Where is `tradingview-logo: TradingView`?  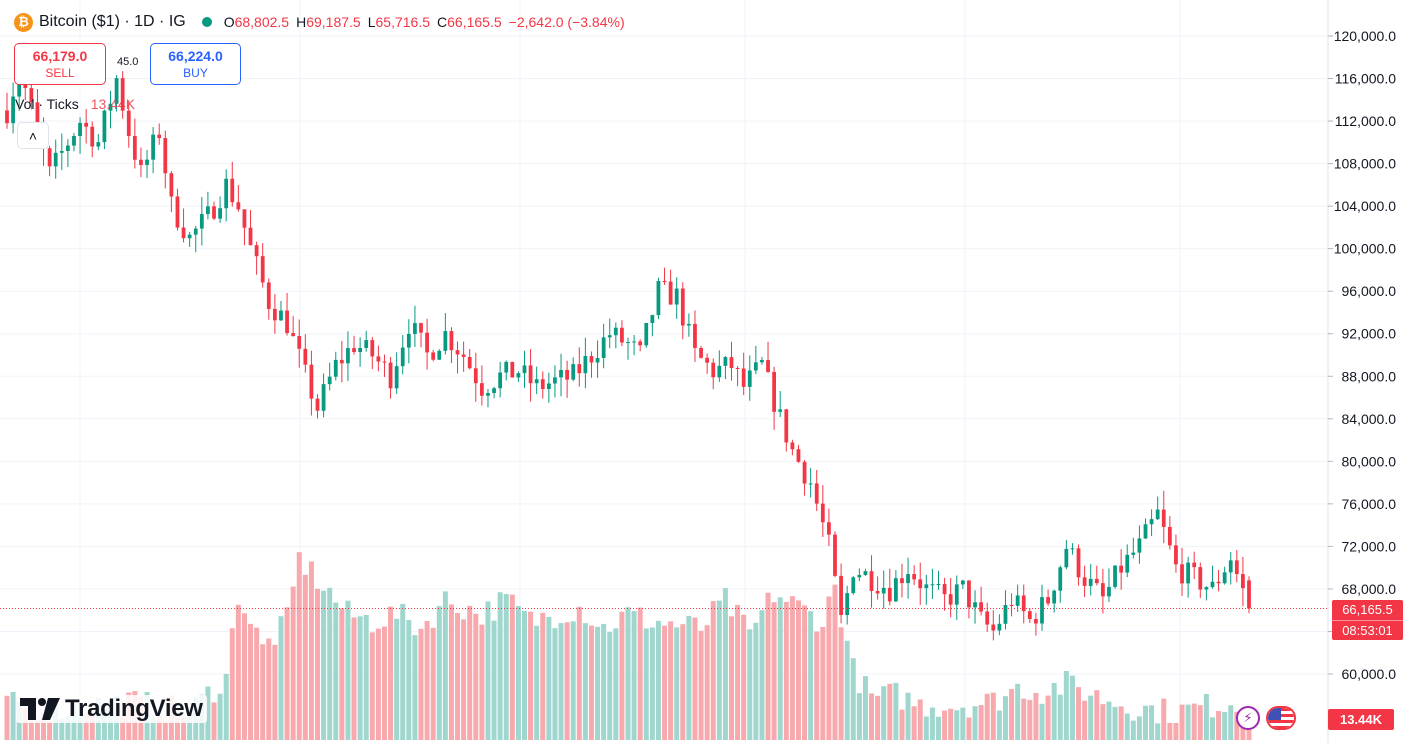
tradingview-logo: TradingView is located at coordinates (111, 709).